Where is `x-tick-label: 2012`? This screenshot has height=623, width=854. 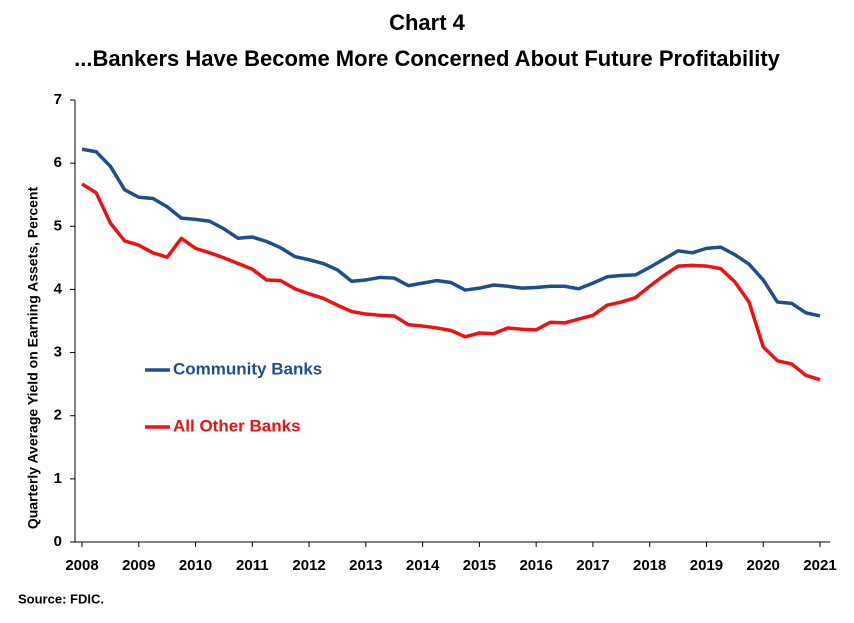
x-tick-label: 2012 is located at coordinates (308, 565).